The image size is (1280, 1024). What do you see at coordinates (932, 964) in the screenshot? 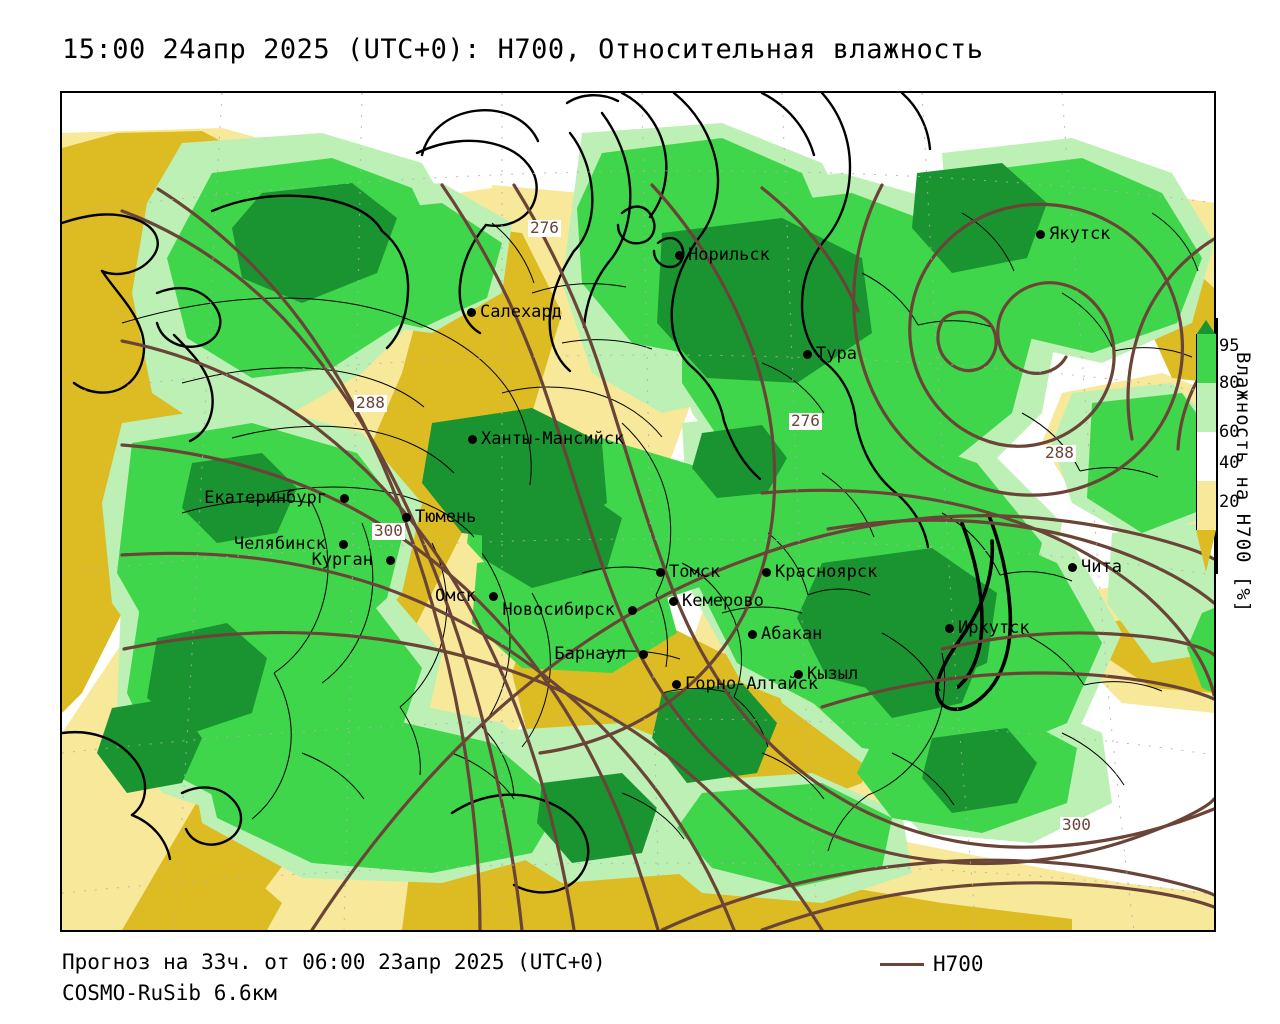
I see `contour-legend: H700` at bounding box center [932, 964].